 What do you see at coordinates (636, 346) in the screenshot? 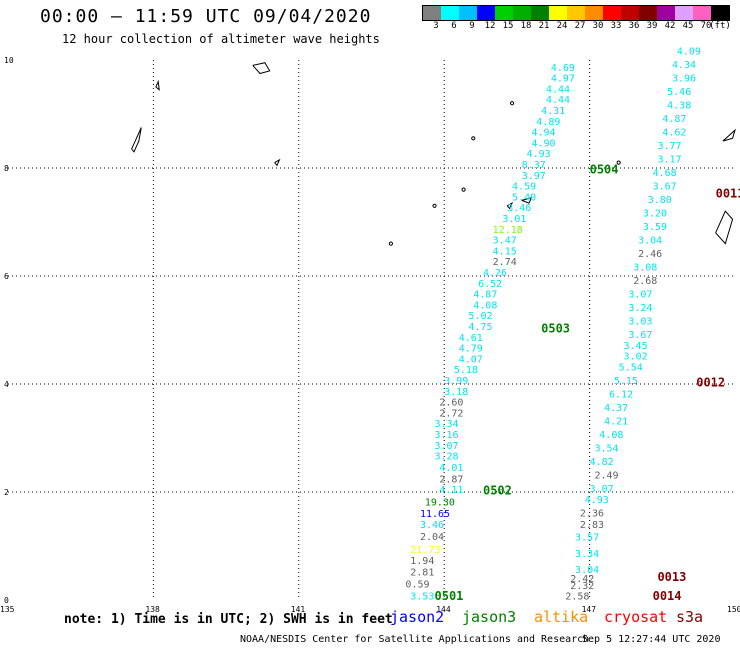
I see `swh-value: 3.45` at bounding box center [636, 346].